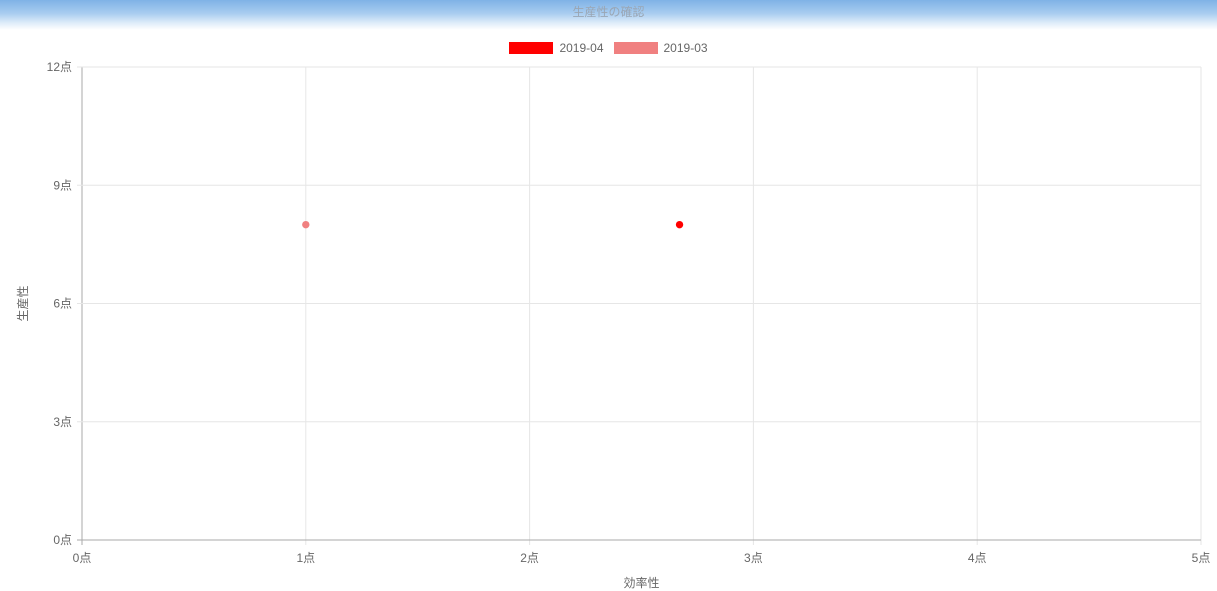 The image size is (1217, 591). I want to click on page-title: 生産性の確認, so click(608, 12).